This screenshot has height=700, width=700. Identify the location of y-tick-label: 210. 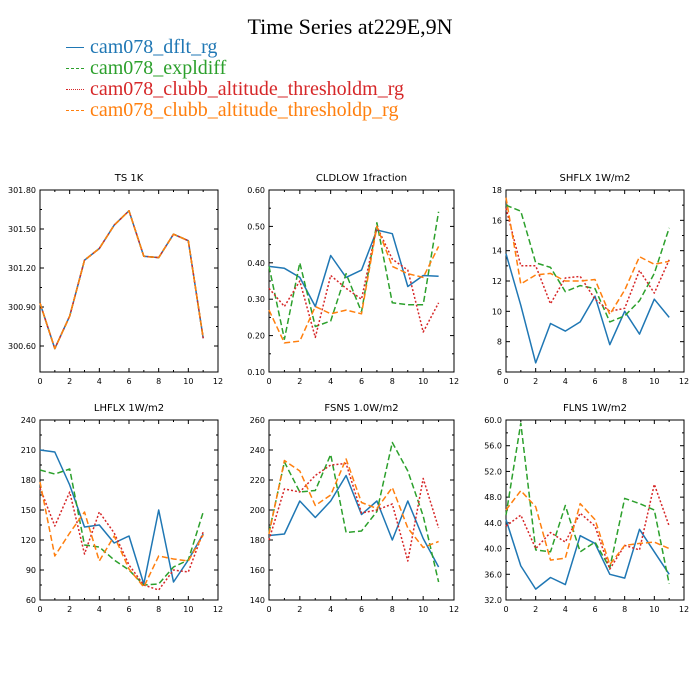
(28, 450).